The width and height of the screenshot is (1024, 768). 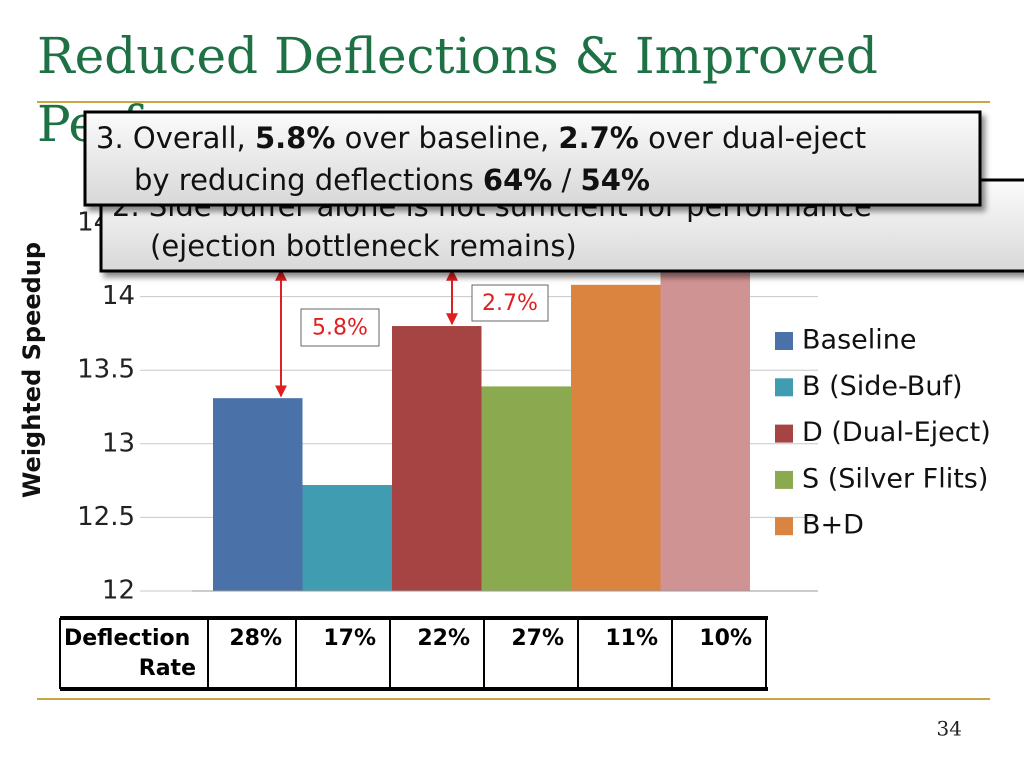 I want to click on annotation: 2.7%, so click(x=510, y=303).